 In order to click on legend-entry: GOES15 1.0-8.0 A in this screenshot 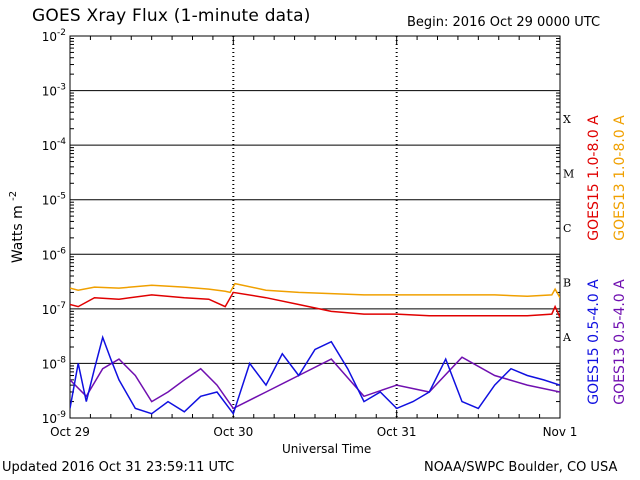, I will do `click(594, 178)`.